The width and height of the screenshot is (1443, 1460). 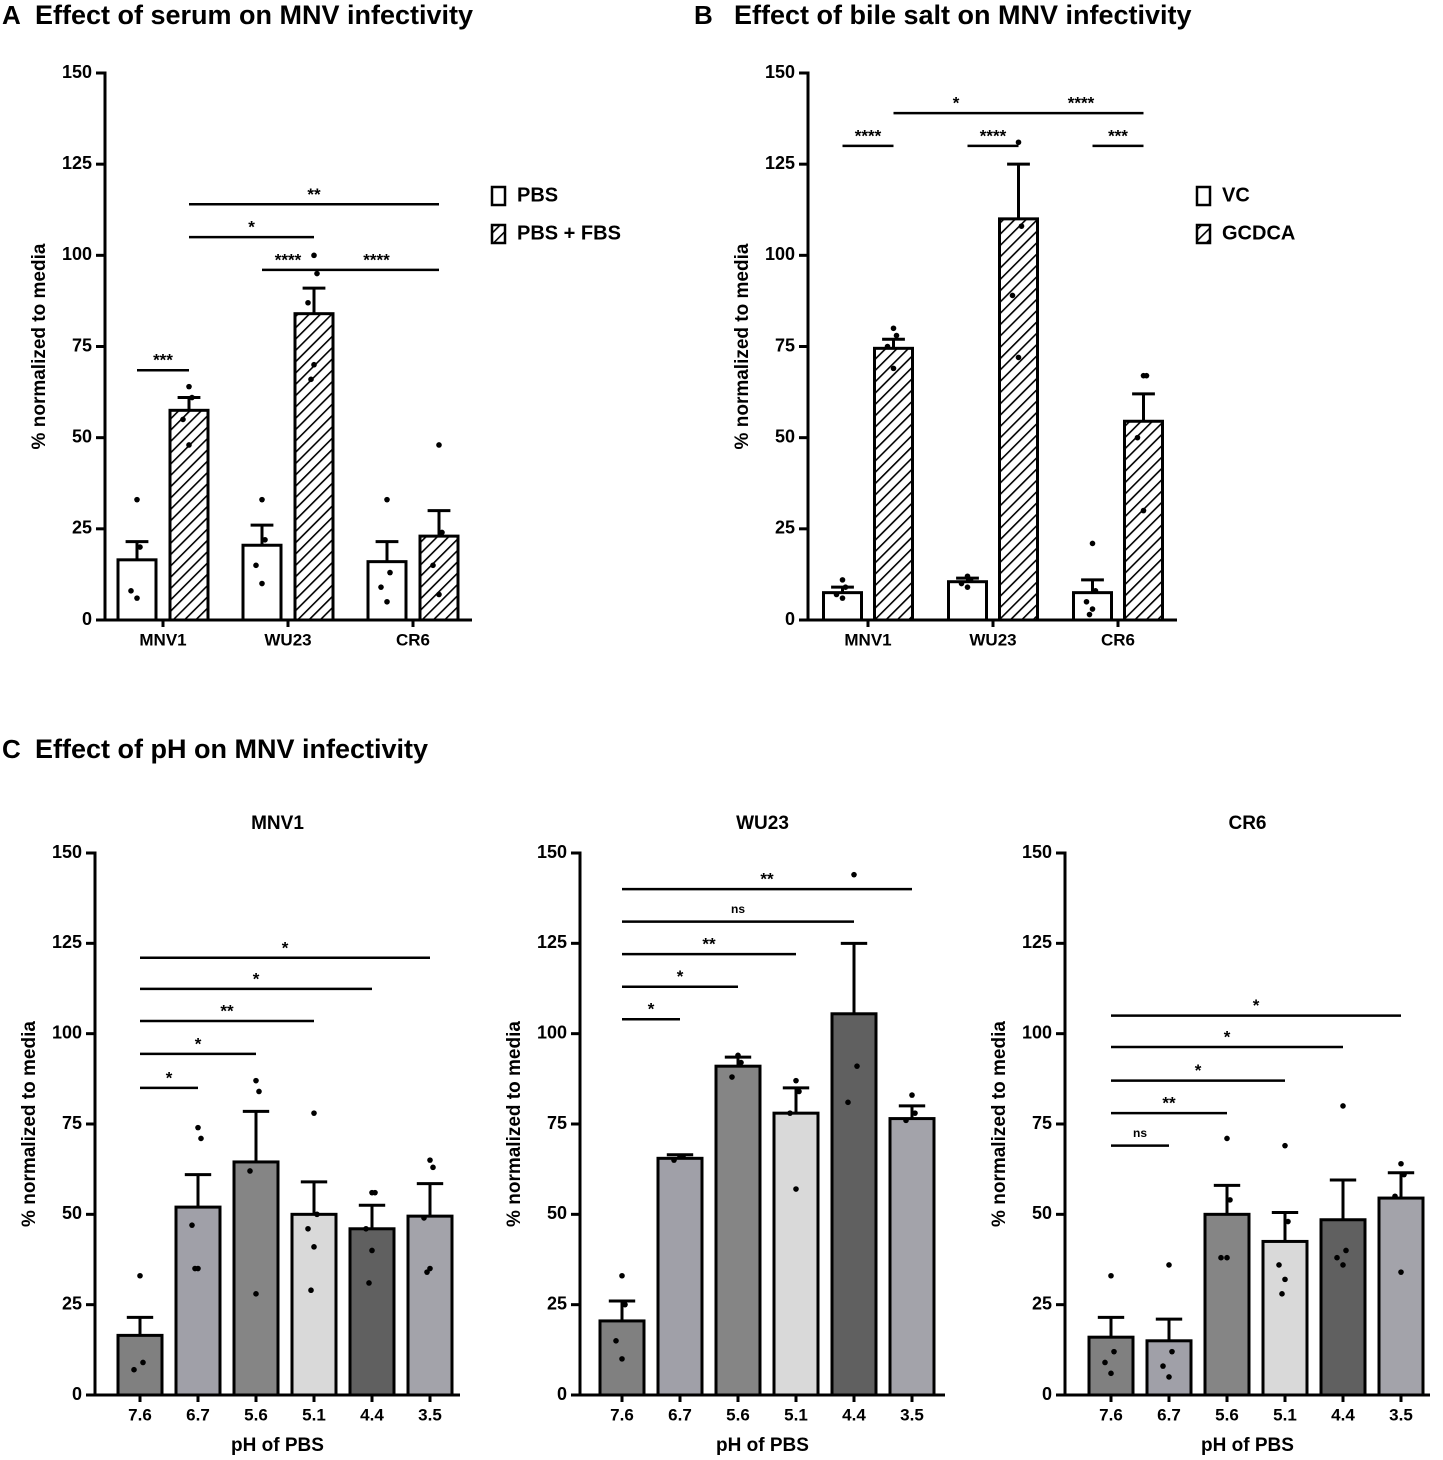 I want to click on significance-label: ****, so click(x=288, y=259).